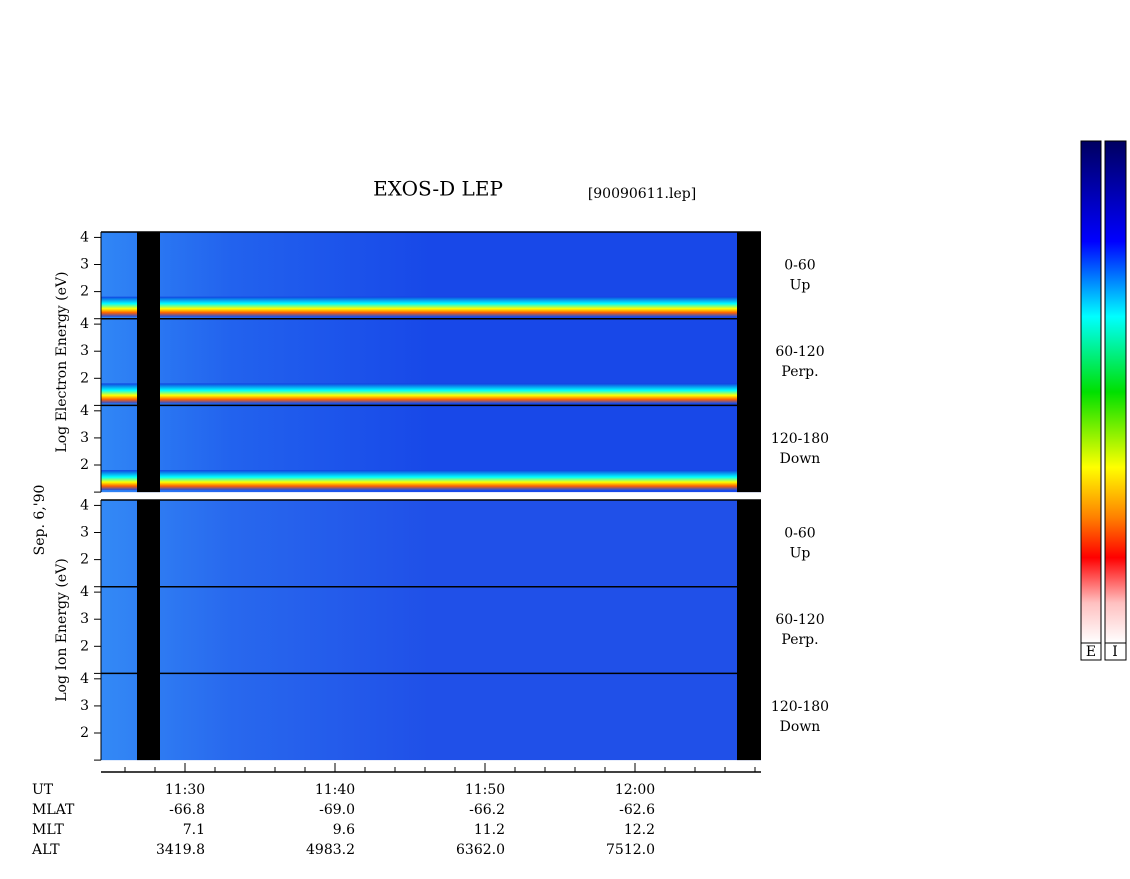 Image resolution: width=1130 pixels, height=879 pixels. What do you see at coordinates (53, 810) in the screenshot?
I see `row-label: MLAT` at bounding box center [53, 810].